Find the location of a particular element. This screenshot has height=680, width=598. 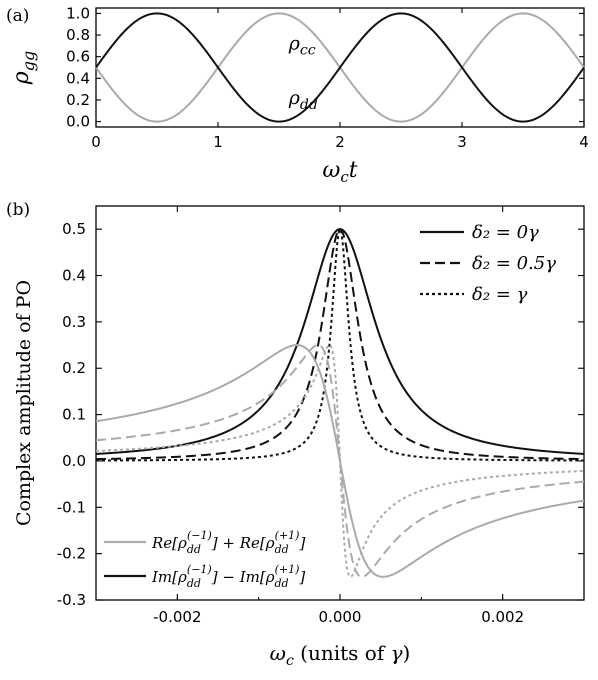

panel-b-xlabel: ωc (units of γ) is located at coordinates (340, 655).